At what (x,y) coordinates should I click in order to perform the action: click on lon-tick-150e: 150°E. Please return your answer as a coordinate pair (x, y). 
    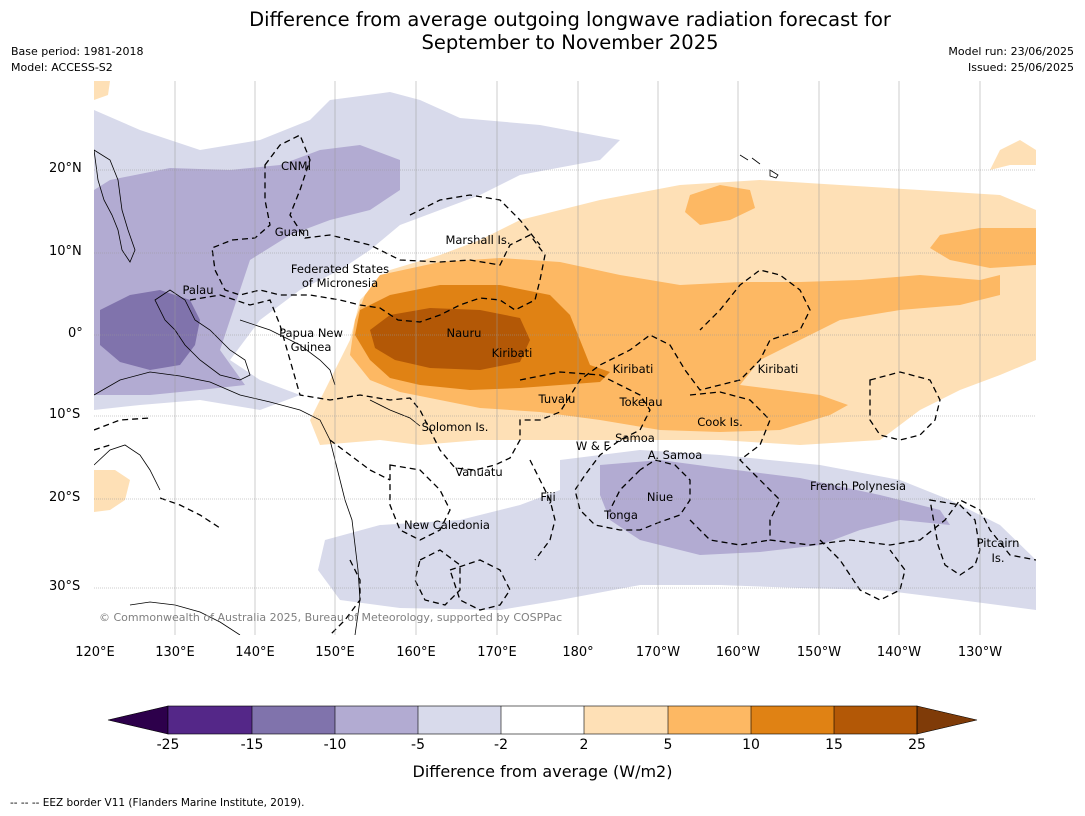
    Looking at the image, I should click on (335, 652).